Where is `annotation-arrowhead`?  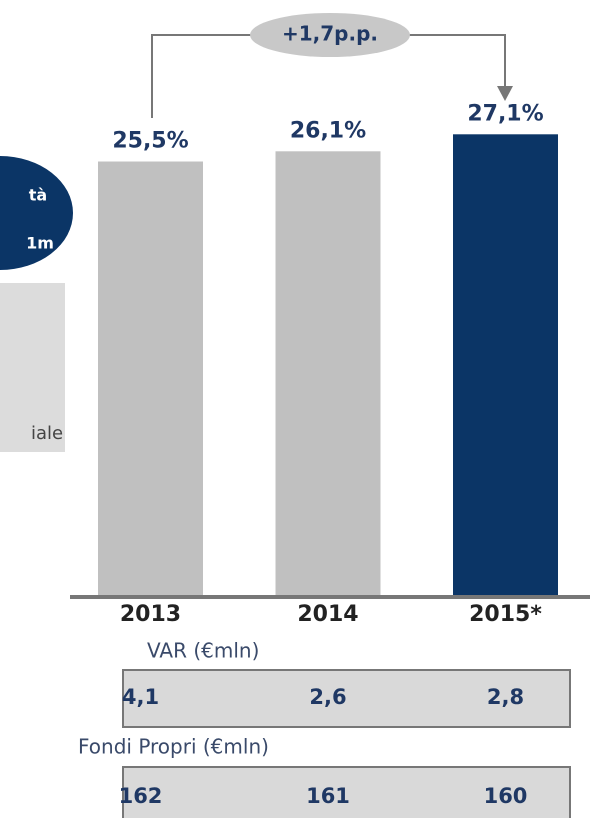 annotation-arrowhead is located at coordinates (505, 93).